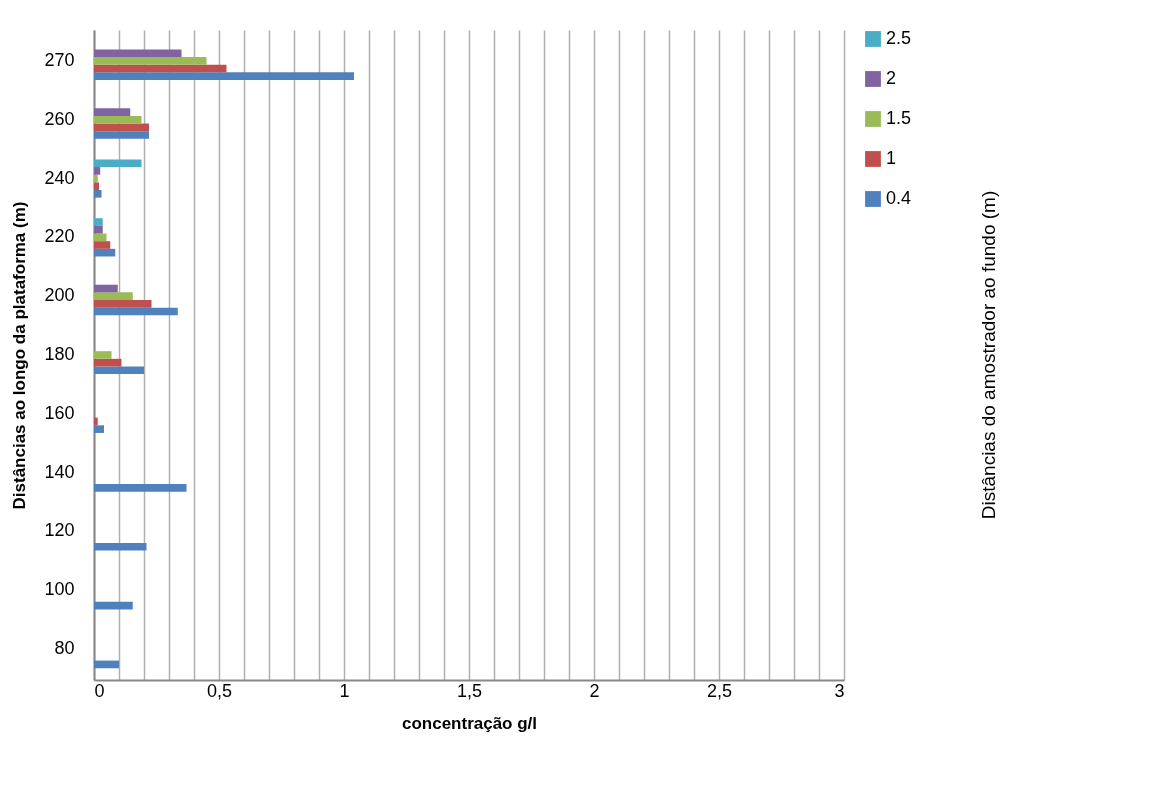 The image size is (1153, 803). What do you see at coordinates (59, 118) in the screenshot?
I see `y-tick-label: 260` at bounding box center [59, 118].